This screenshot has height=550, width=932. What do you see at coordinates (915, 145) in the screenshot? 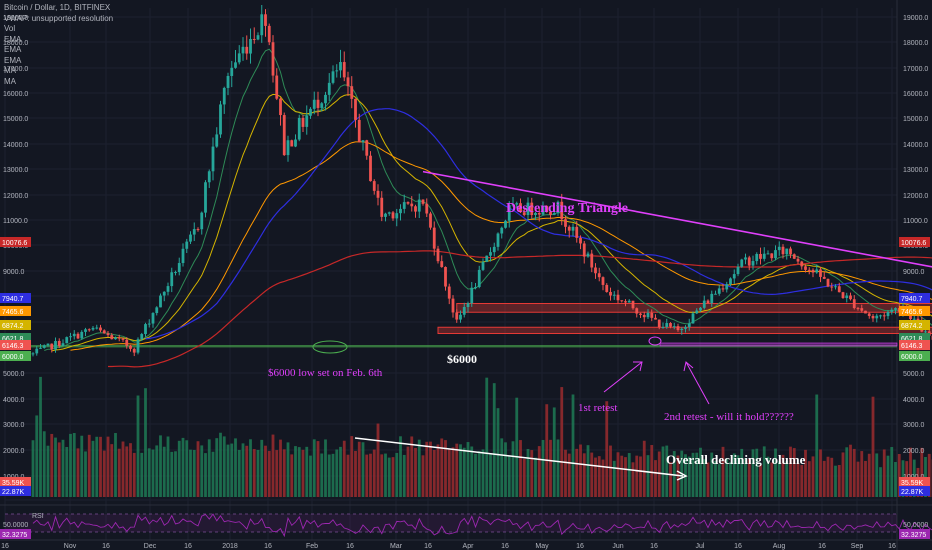
I see `right-price-tick: 14000.0` at bounding box center [915, 145].